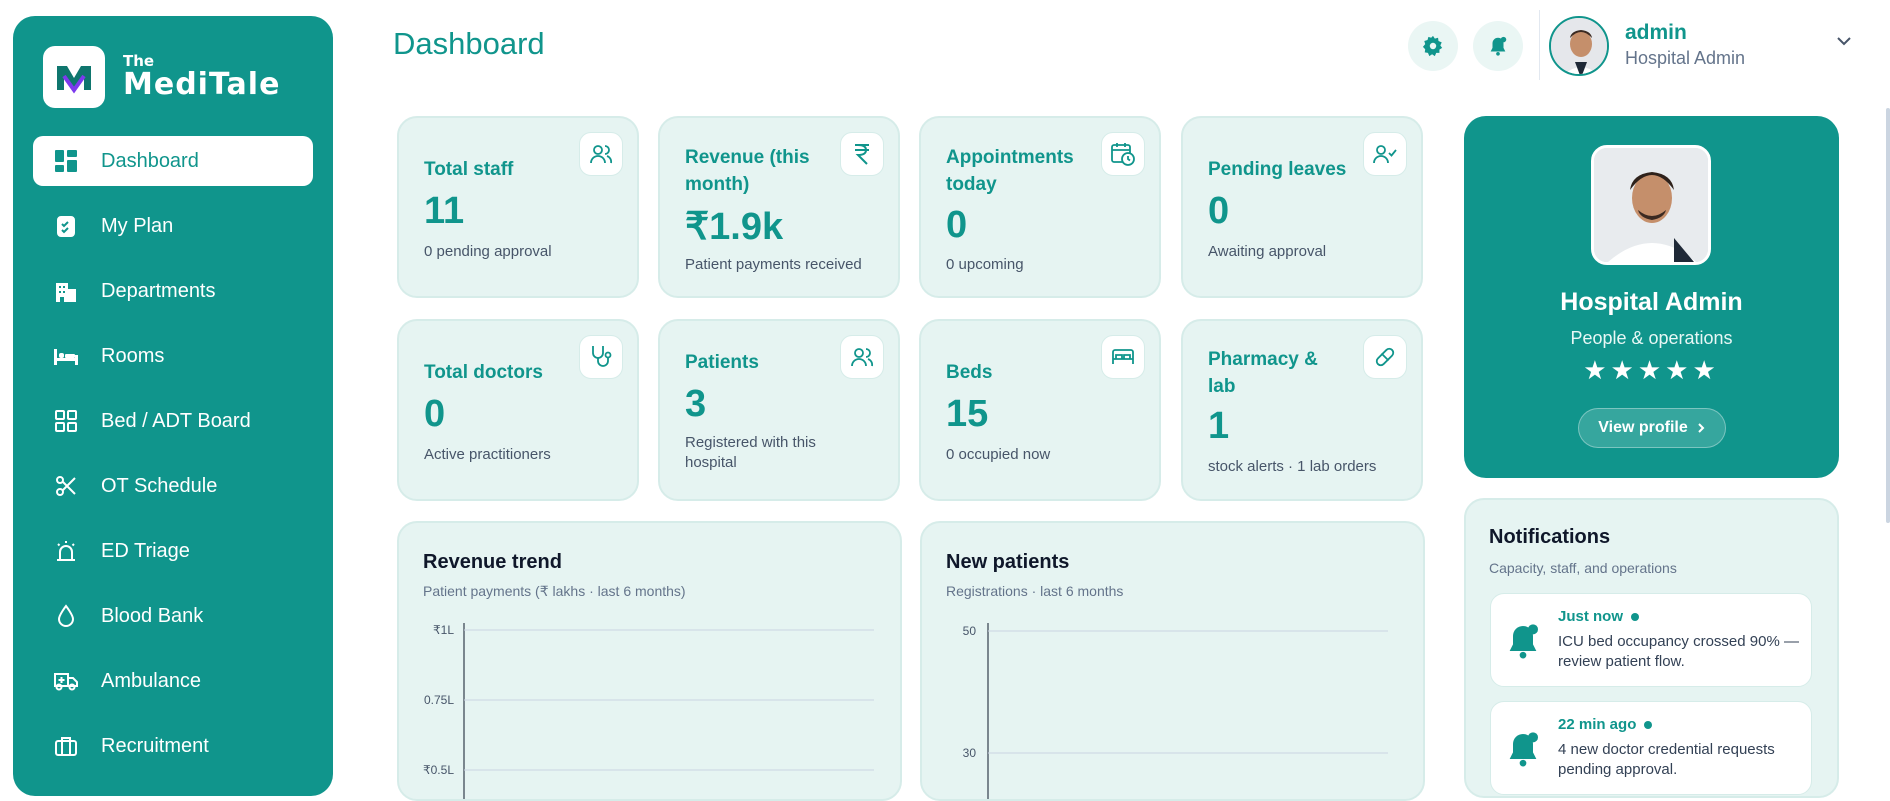  I want to click on notification-time: Just now, so click(1599, 616).